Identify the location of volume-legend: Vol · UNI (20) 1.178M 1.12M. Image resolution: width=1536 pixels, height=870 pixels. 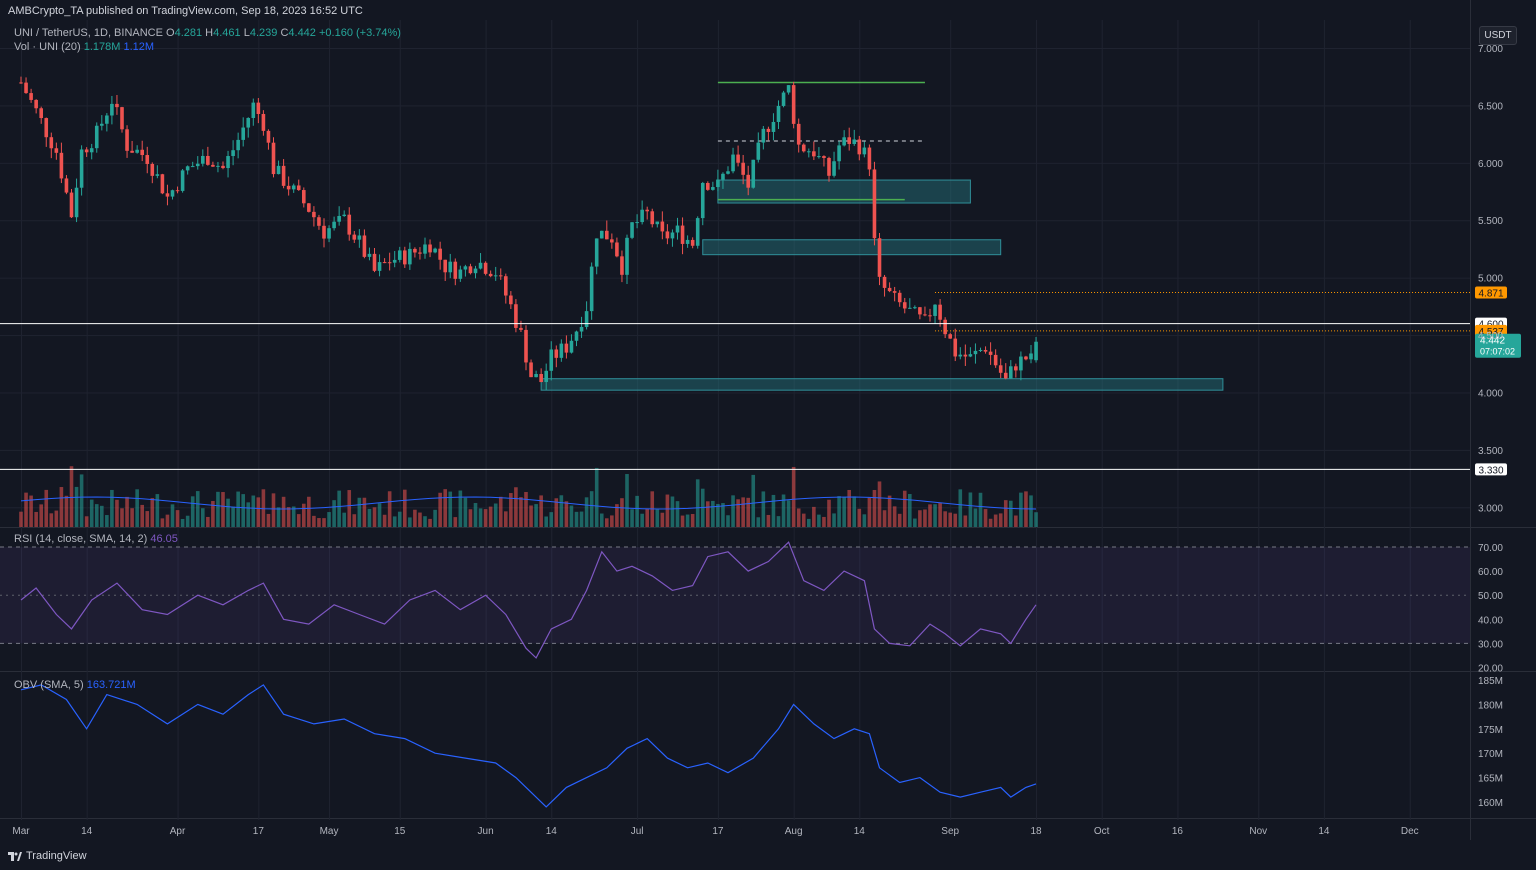
(84, 47).